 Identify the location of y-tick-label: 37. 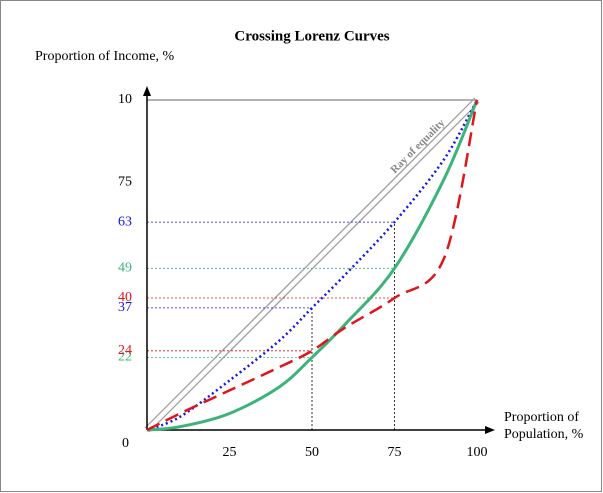
(125, 307).